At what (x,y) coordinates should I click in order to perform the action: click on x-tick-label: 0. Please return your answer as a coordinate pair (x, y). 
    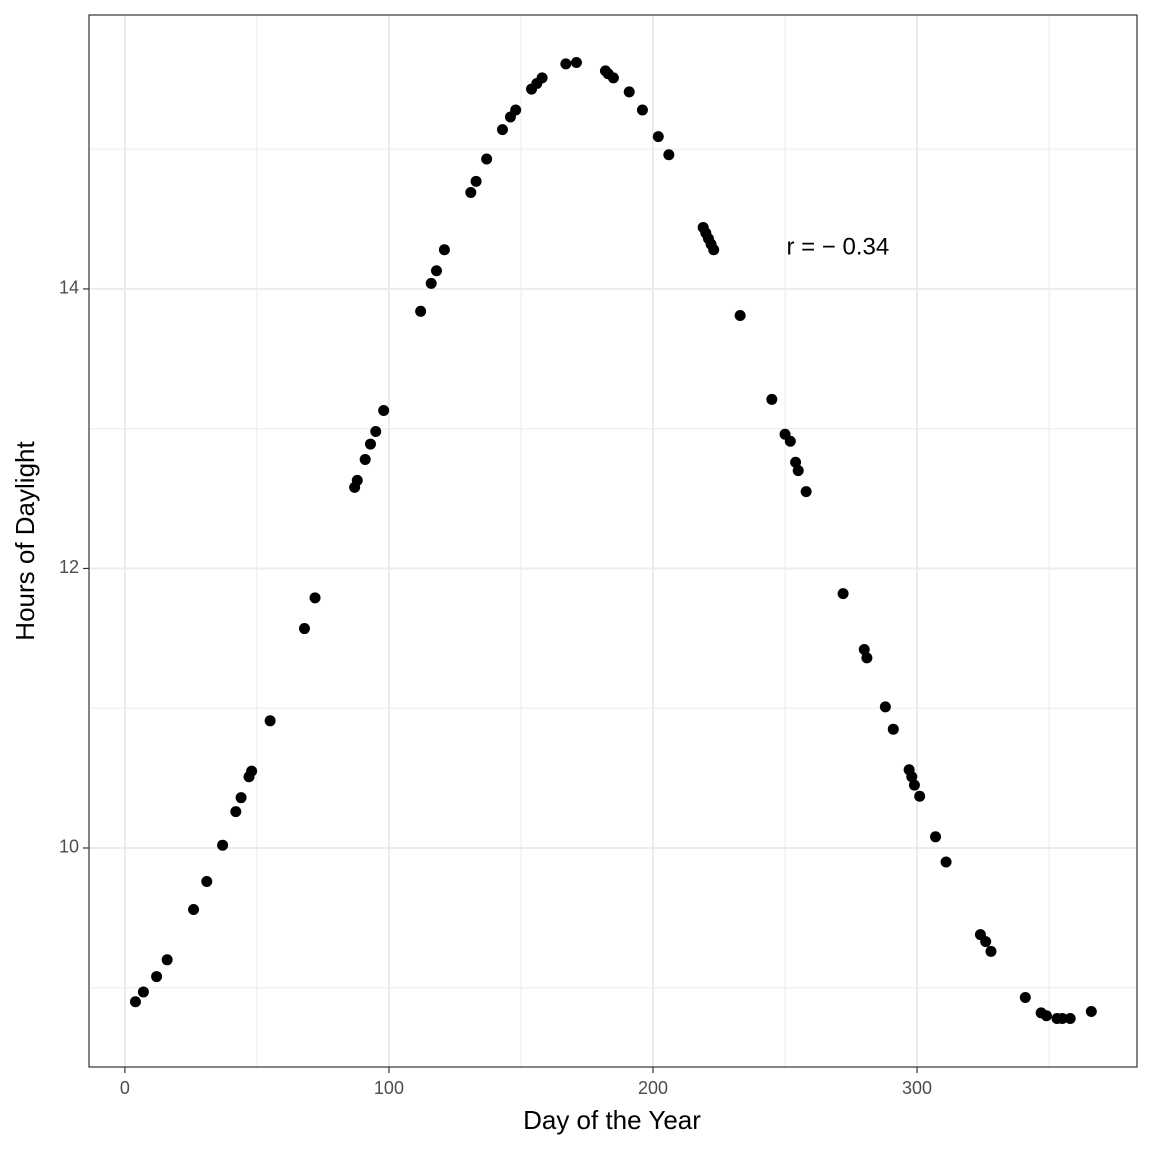
    Looking at the image, I should click on (125, 1088).